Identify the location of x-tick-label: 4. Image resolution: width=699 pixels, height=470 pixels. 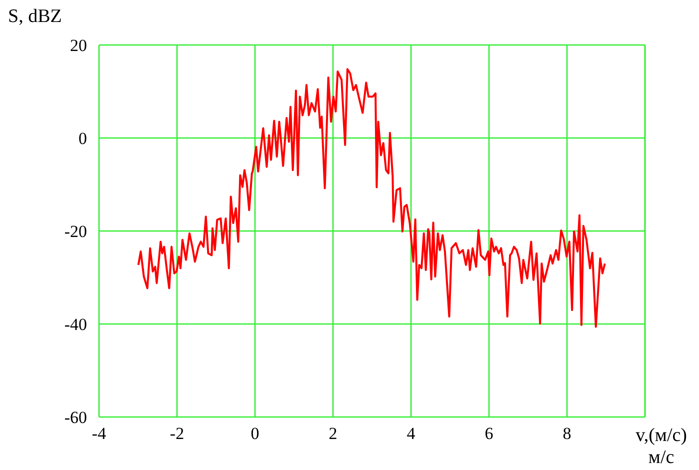
(411, 434).